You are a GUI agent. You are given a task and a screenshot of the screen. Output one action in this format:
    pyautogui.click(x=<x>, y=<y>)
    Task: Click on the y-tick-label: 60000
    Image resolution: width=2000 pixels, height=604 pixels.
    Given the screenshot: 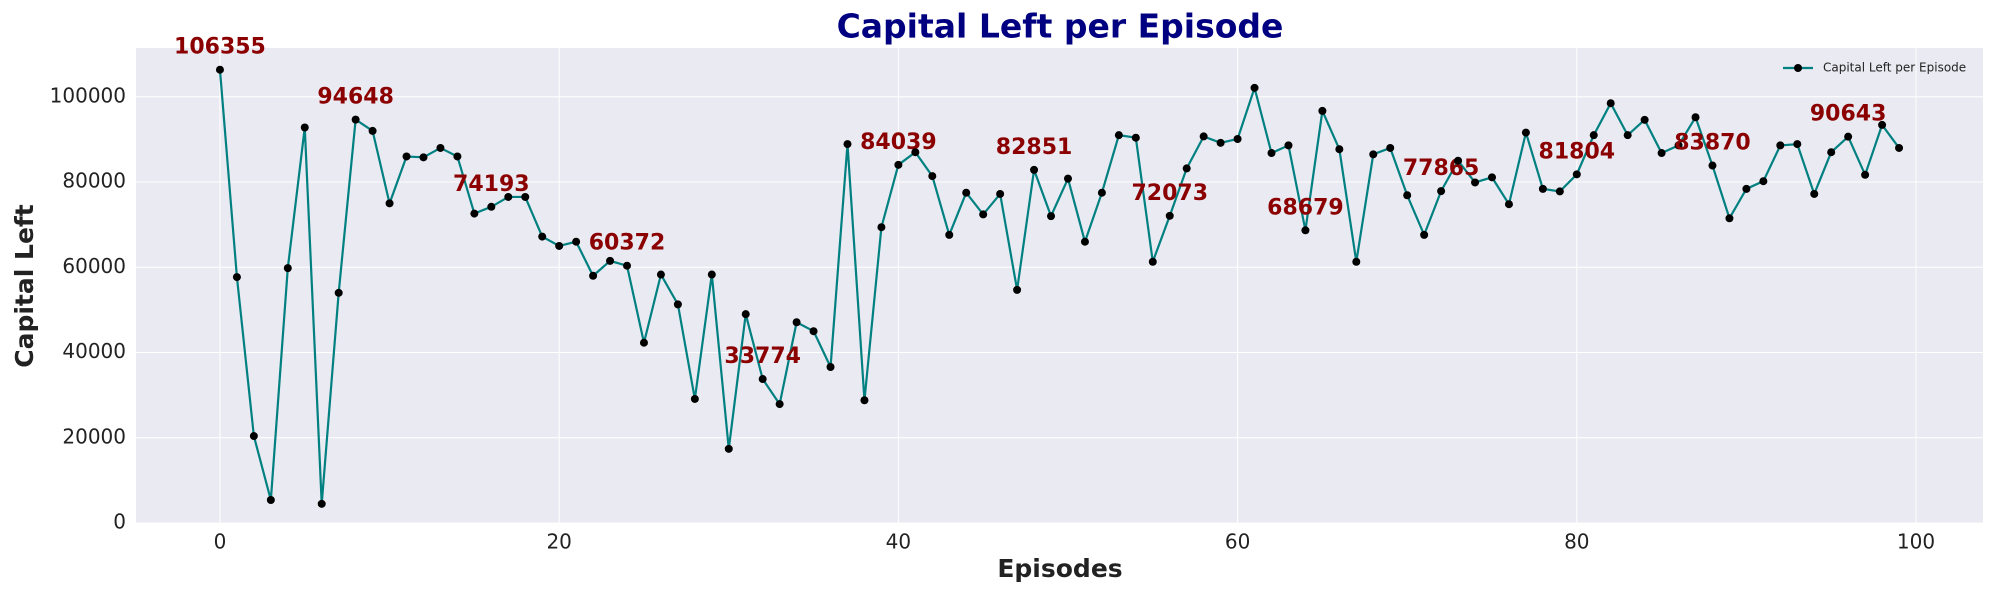 What is the action you would take?
    pyautogui.click(x=94, y=266)
    